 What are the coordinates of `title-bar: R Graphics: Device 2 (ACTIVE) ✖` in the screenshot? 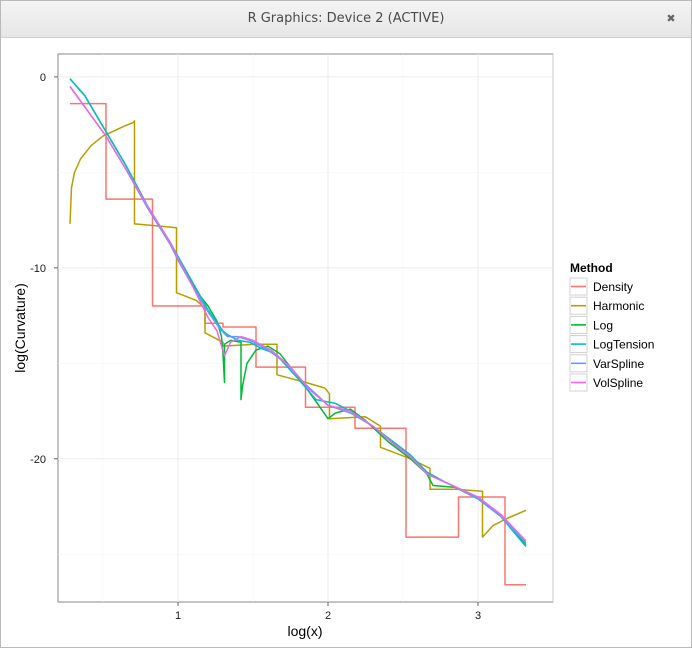 It's located at (346, 19).